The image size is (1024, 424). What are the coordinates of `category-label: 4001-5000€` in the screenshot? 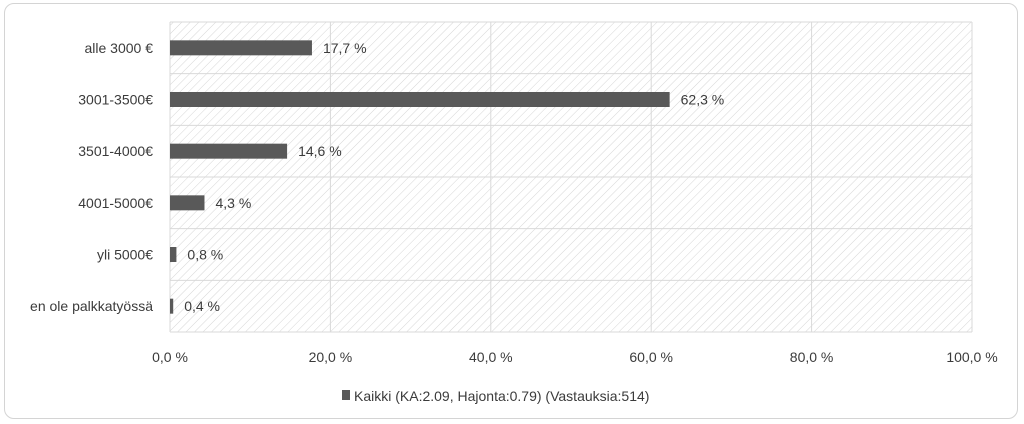 It's located at (115, 203).